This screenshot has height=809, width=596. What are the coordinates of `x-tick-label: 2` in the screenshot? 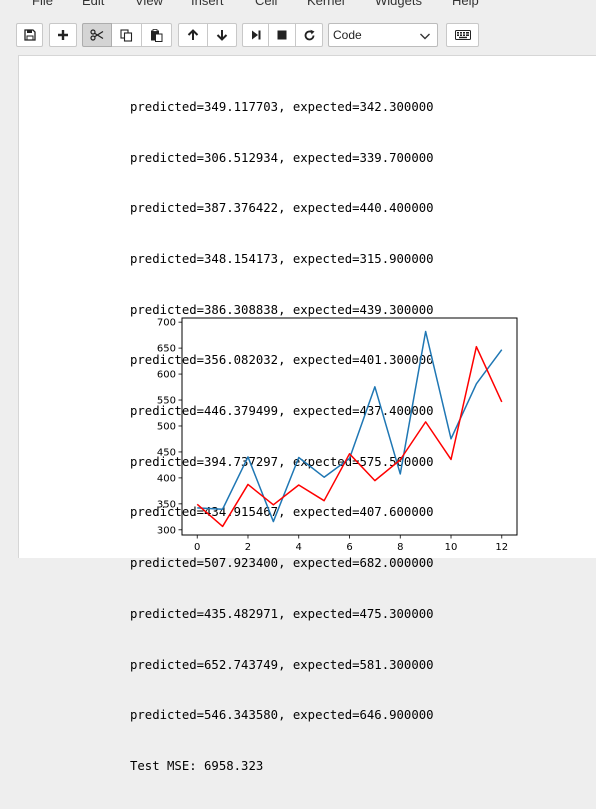 It's located at (248, 547).